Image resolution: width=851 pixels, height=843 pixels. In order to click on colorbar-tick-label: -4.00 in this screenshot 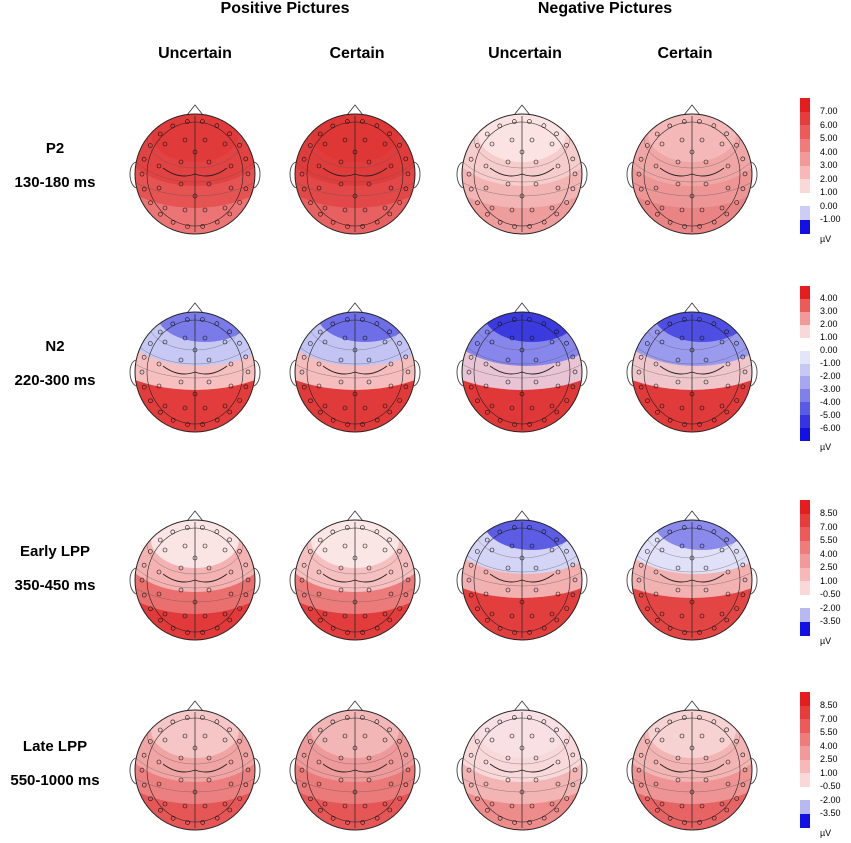, I will do `click(830, 401)`.